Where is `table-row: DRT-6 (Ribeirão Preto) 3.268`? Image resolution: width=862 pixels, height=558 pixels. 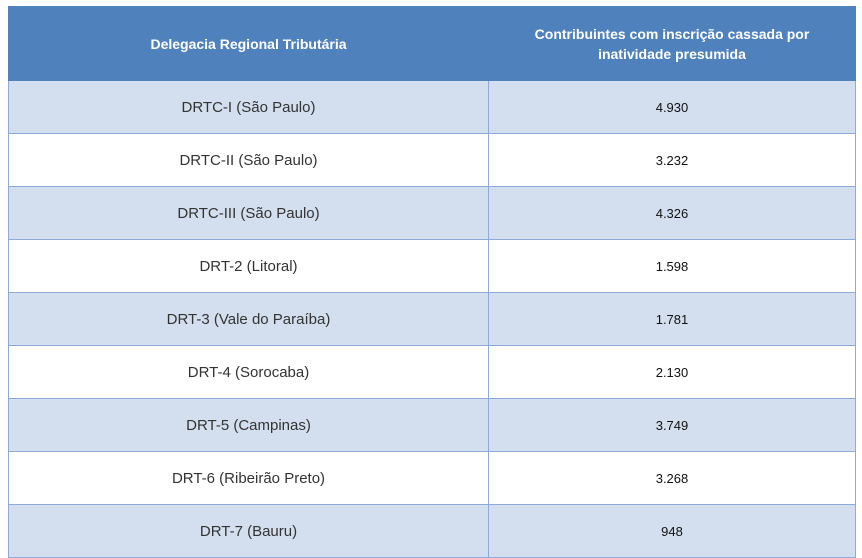
table-row: DRT-6 (Ribeirão Preto) 3.268 is located at coordinates (432, 478).